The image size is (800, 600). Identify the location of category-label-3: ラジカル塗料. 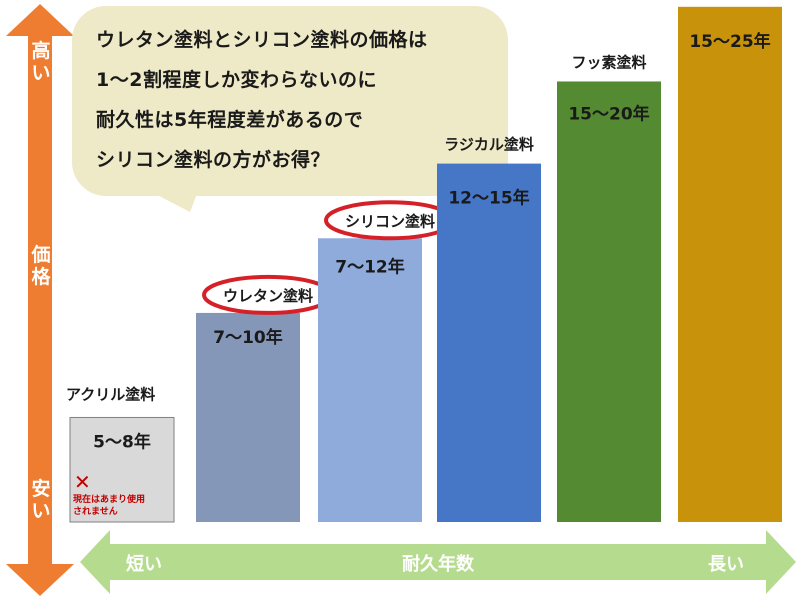
(489, 145).